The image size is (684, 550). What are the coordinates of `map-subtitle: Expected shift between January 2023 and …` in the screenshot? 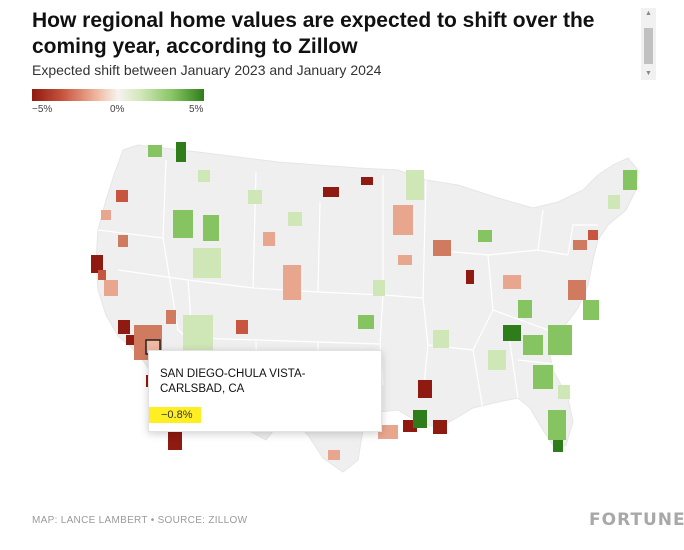 It's located at (207, 70).